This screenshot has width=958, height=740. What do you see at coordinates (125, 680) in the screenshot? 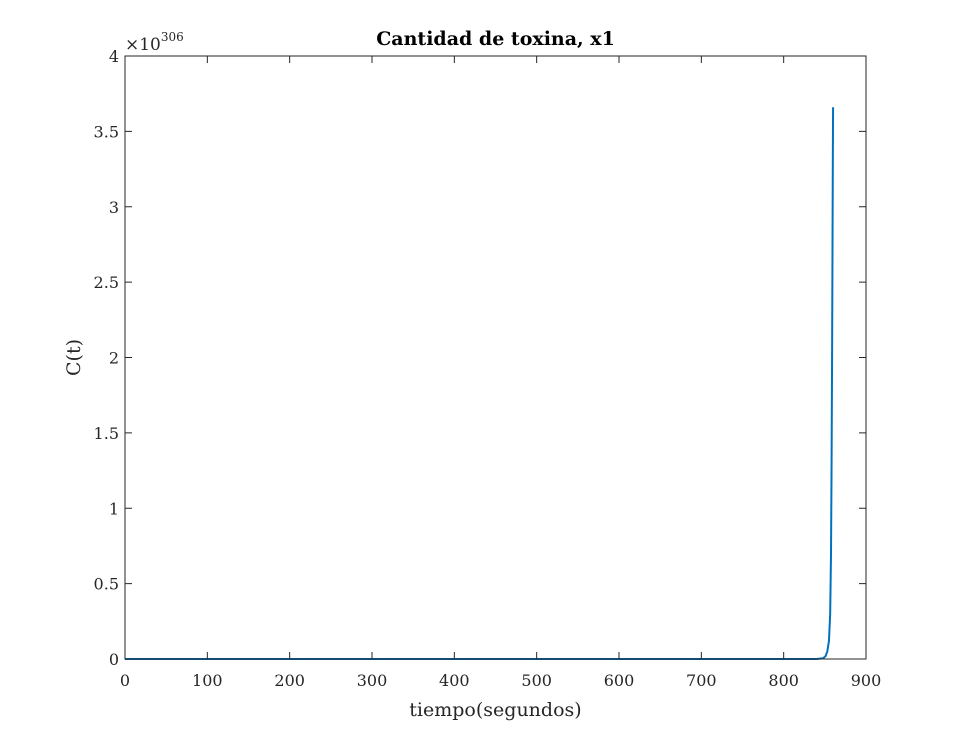
I see `x-tick-label: 0` at bounding box center [125, 680].